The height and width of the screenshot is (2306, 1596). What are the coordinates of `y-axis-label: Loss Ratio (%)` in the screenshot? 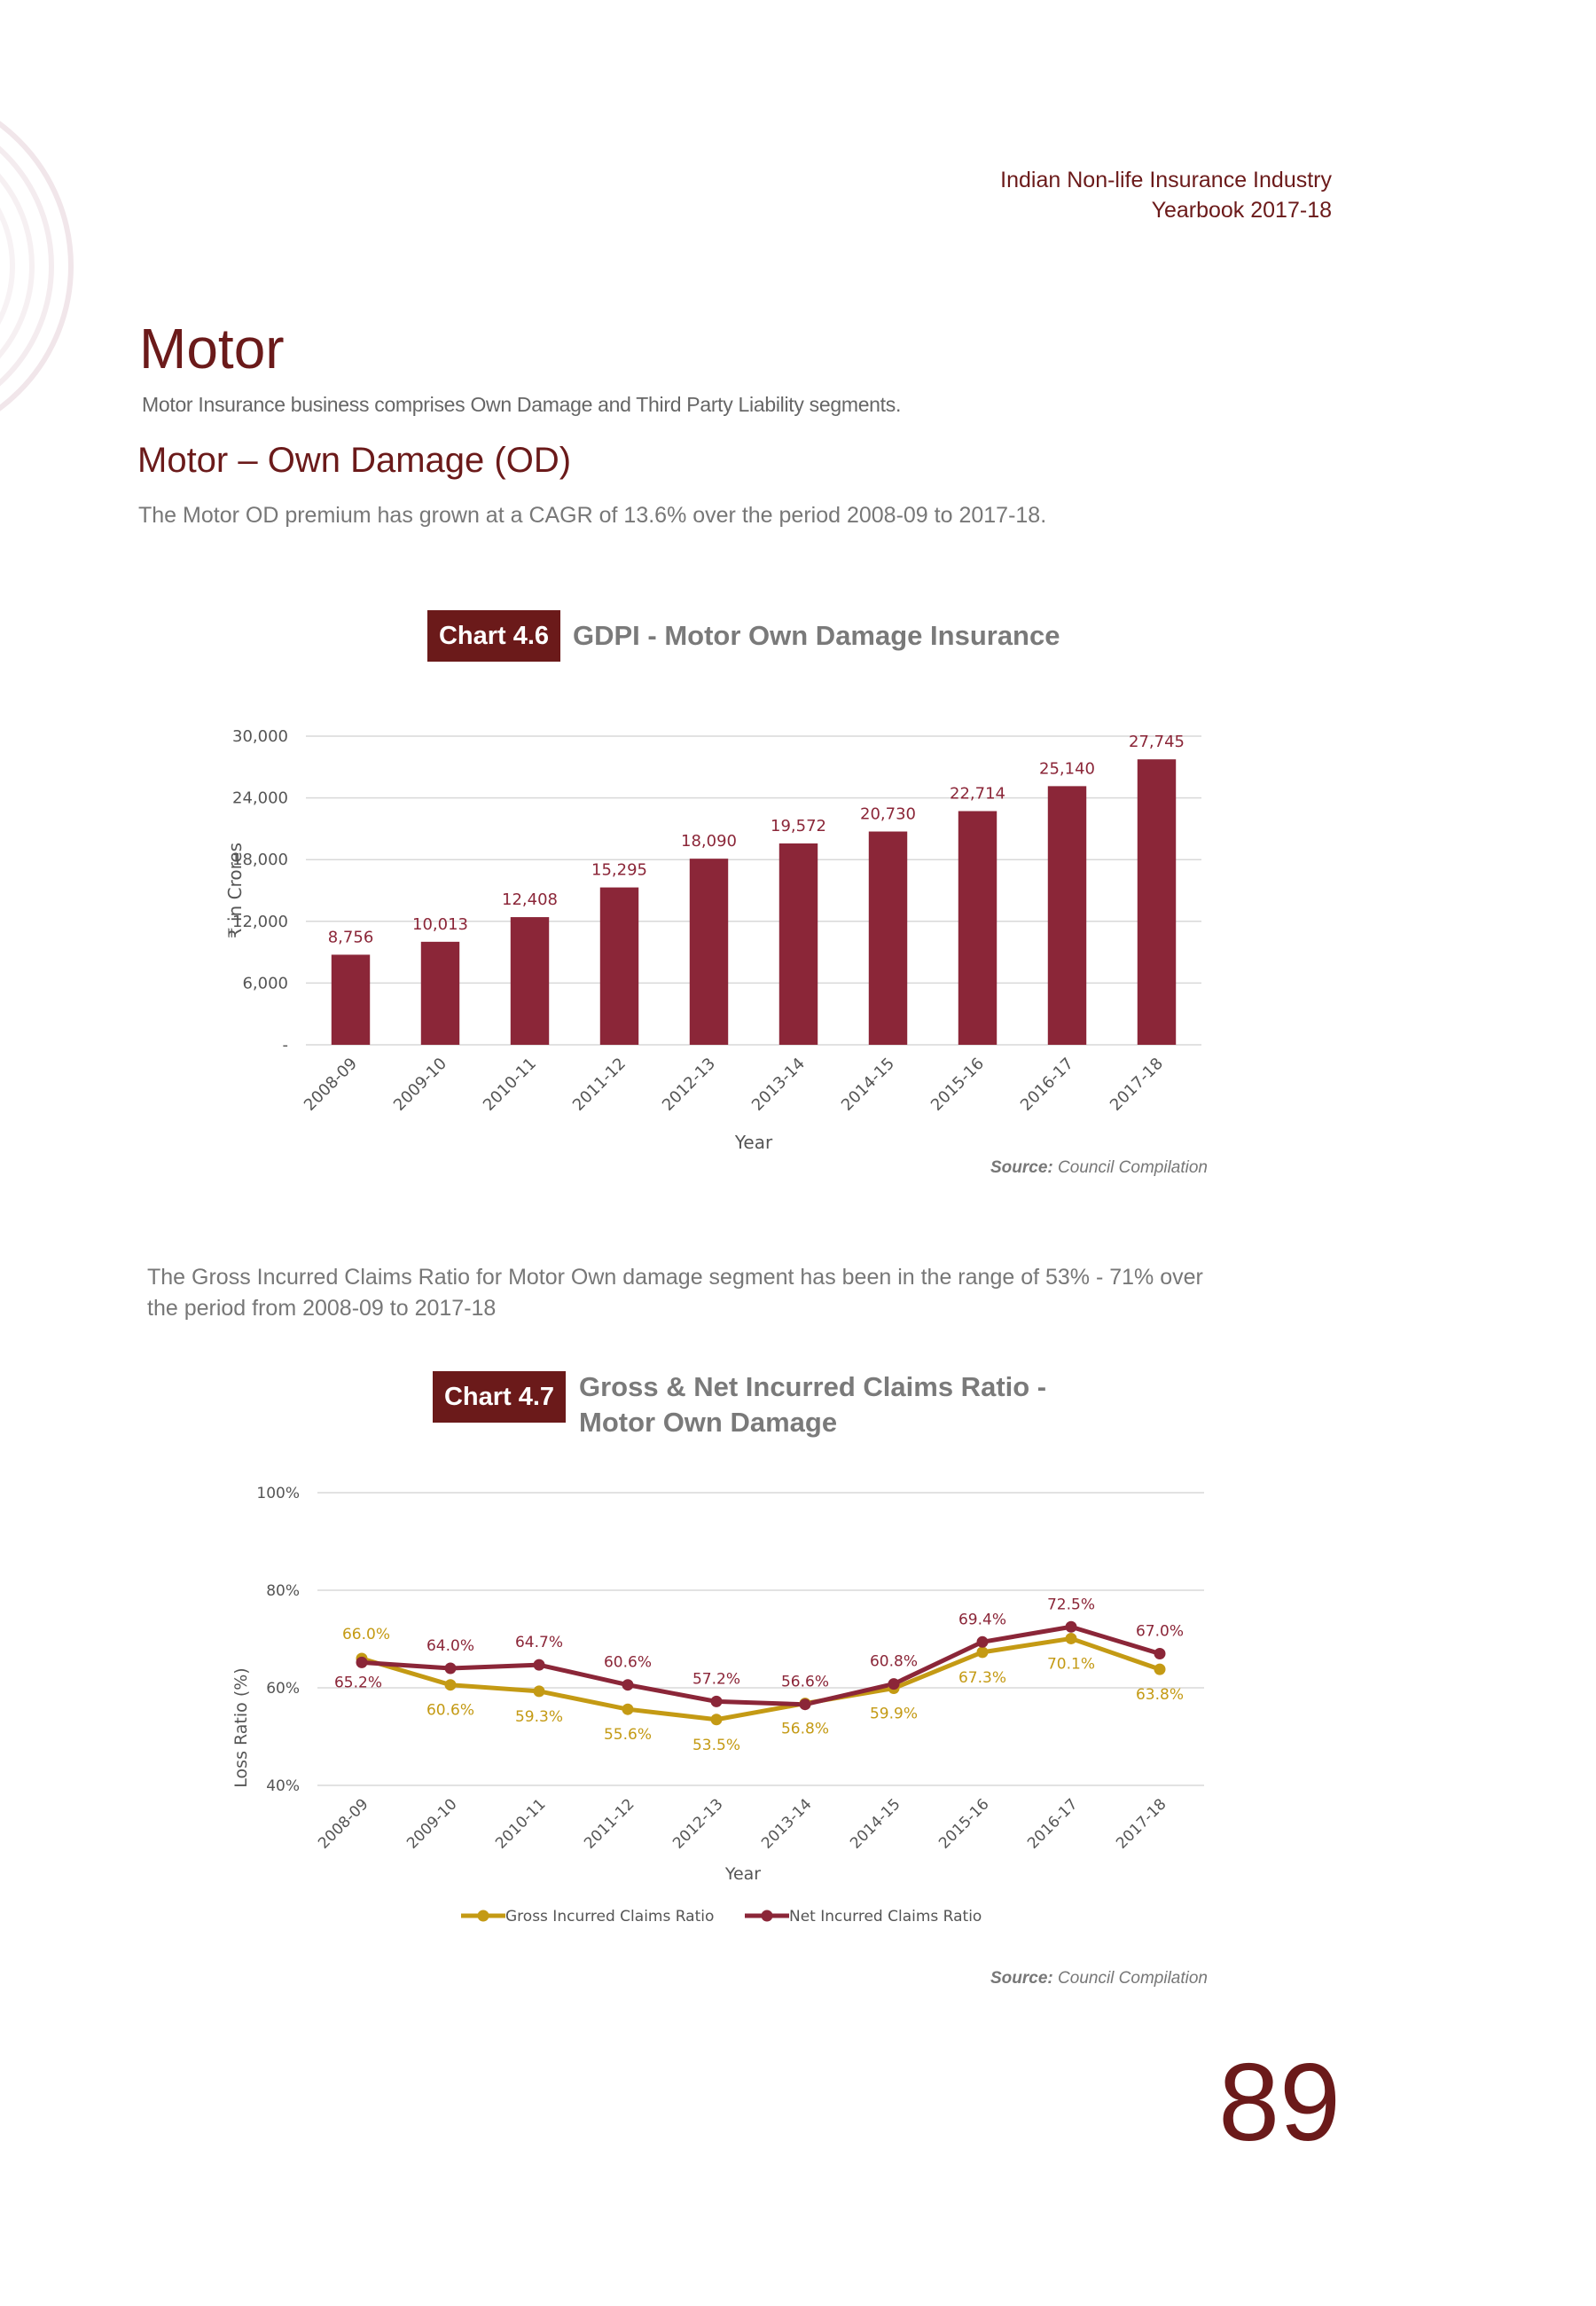 It's located at (241, 1727).